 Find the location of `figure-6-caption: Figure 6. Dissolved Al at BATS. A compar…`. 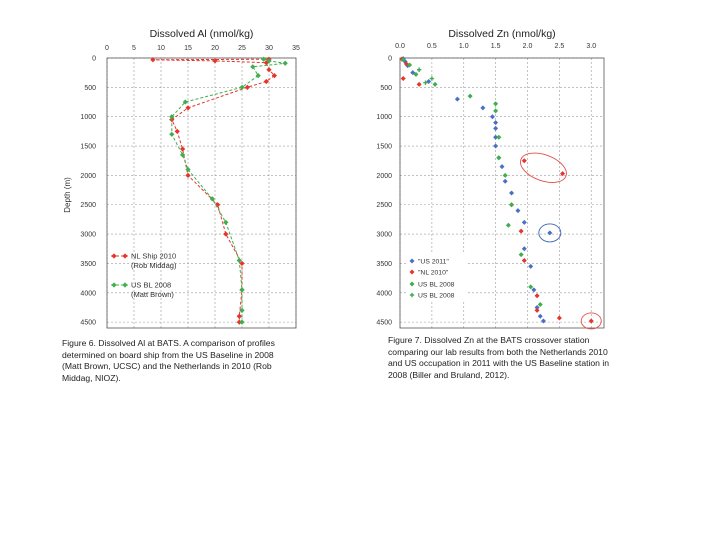

figure-6-caption: Figure 6. Dissolved Al at BATS. A compar… is located at coordinates (187, 361).